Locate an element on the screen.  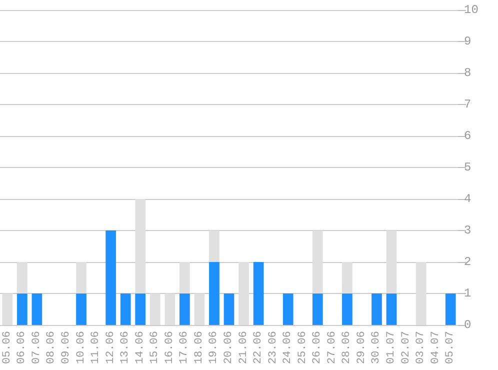
x-tick-label: 03.07 is located at coordinates (421, 347).